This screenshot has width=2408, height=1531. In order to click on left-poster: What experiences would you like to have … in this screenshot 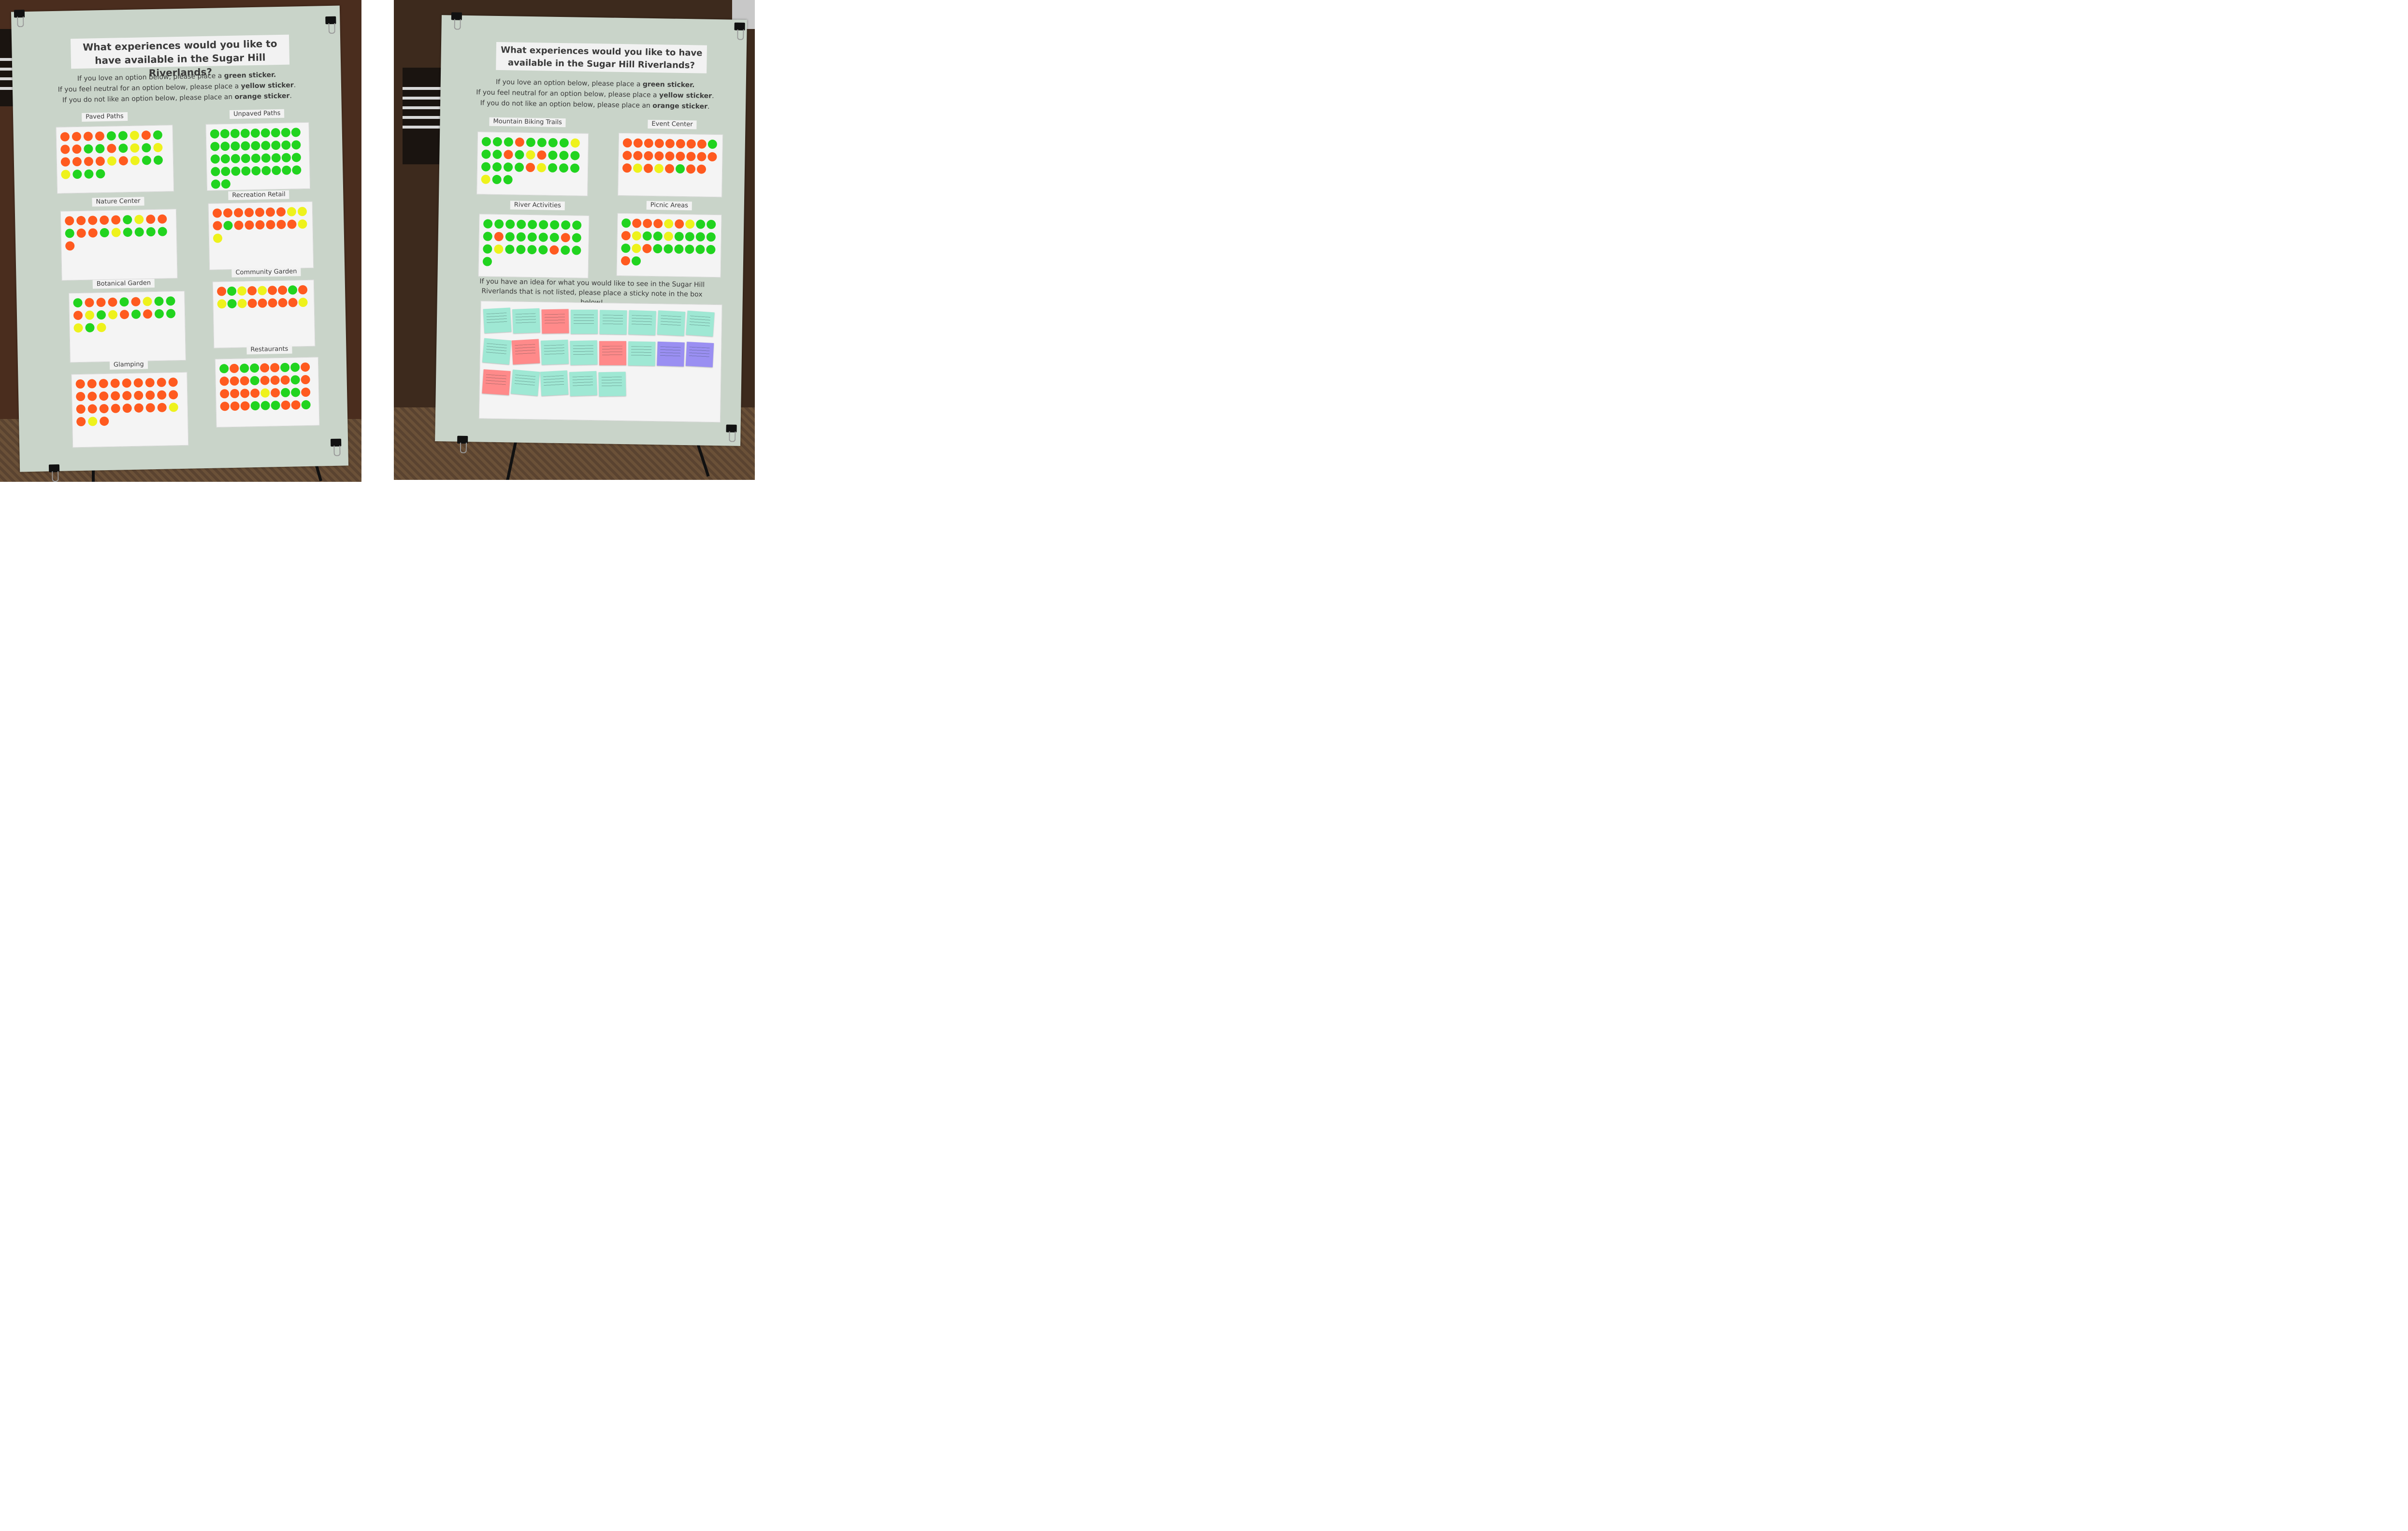, I will do `click(180, 239)`.